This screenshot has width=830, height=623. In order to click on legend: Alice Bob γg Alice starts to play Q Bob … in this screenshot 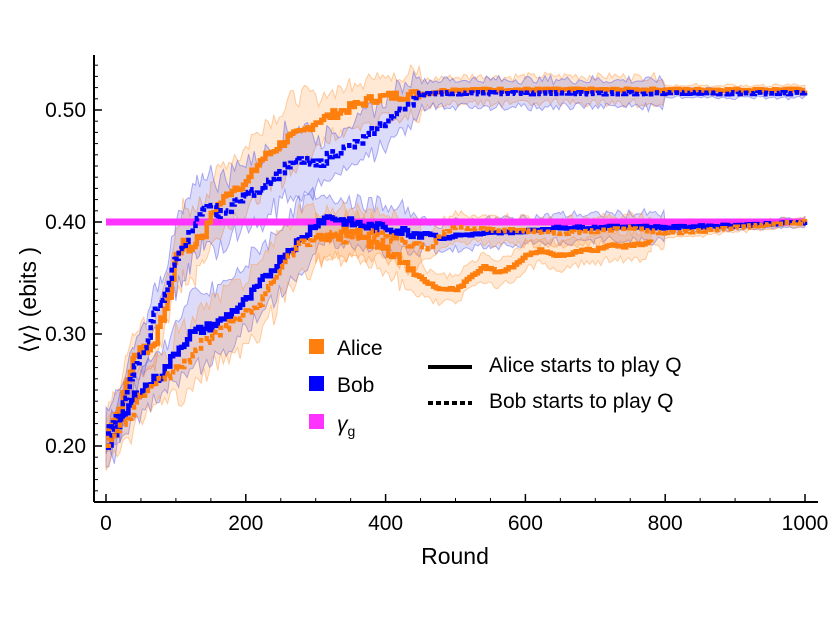, I will do `click(495, 388)`.